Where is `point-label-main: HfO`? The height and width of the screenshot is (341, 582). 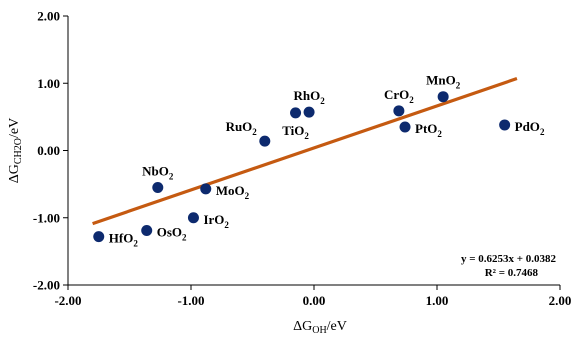 point-label-main: HfO is located at coordinates (121, 238).